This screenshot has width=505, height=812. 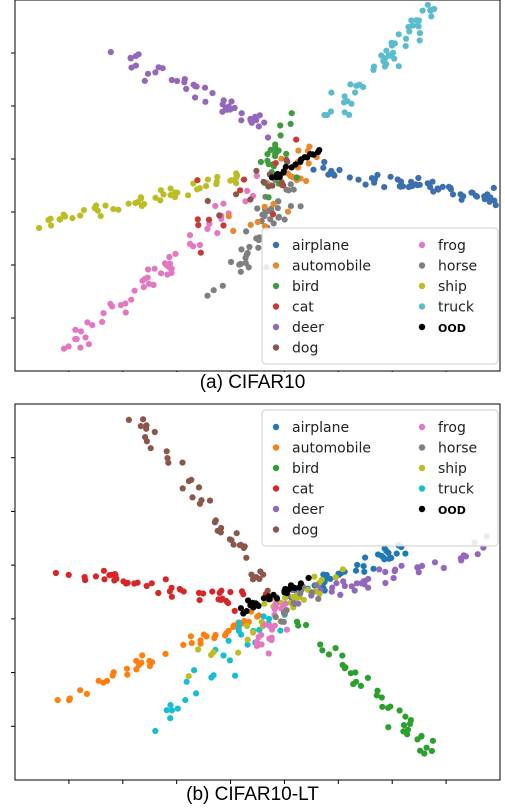 What do you see at coordinates (456, 490) in the screenshot?
I see `legend-label-truck: truck` at bounding box center [456, 490].